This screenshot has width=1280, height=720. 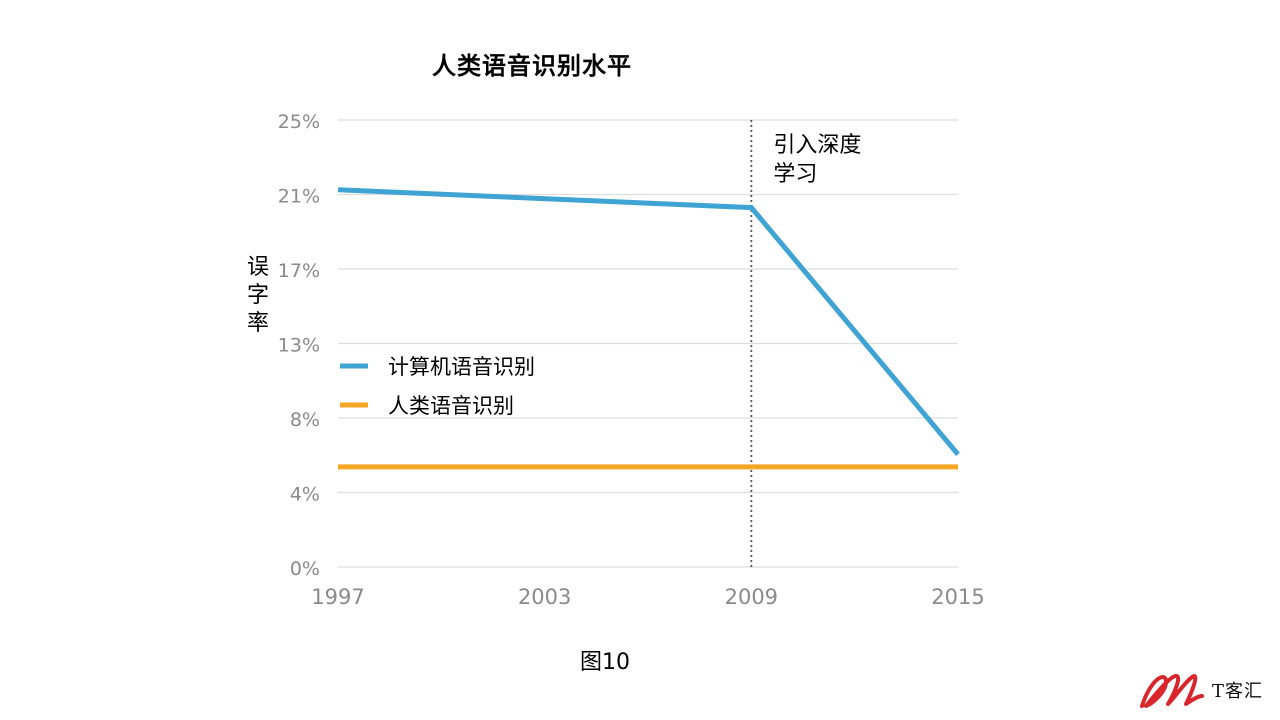 I want to click on y-tick-label: 0%, so click(x=305, y=569).